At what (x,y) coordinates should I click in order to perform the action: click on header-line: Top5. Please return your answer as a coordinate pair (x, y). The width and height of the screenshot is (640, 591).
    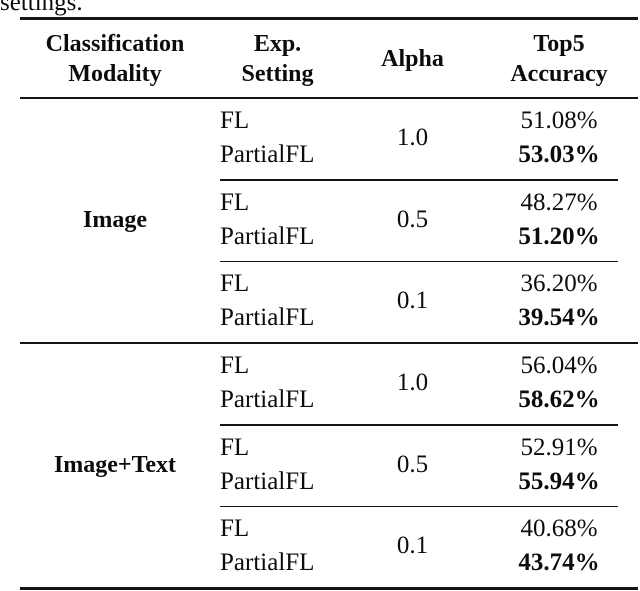
    Looking at the image, I should click on (559, 43).